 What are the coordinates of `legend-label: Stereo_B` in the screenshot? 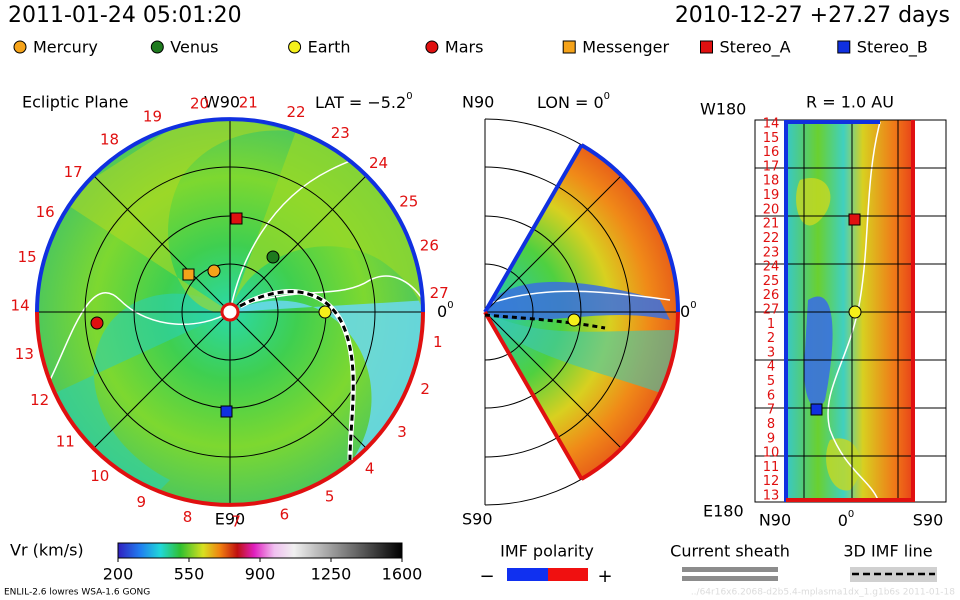 It's located at (892, 48).